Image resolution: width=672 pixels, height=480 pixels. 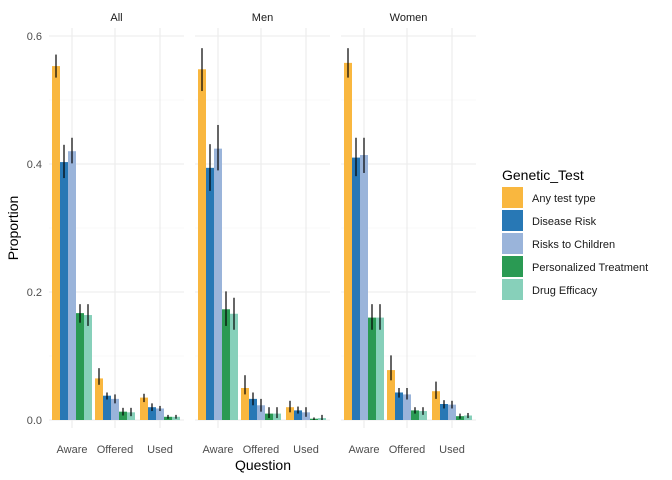 What do you see at coordinates (34, 165) in the screenshot?
I see `y-tick-label: 0.4` at bounding box center [34, 165].